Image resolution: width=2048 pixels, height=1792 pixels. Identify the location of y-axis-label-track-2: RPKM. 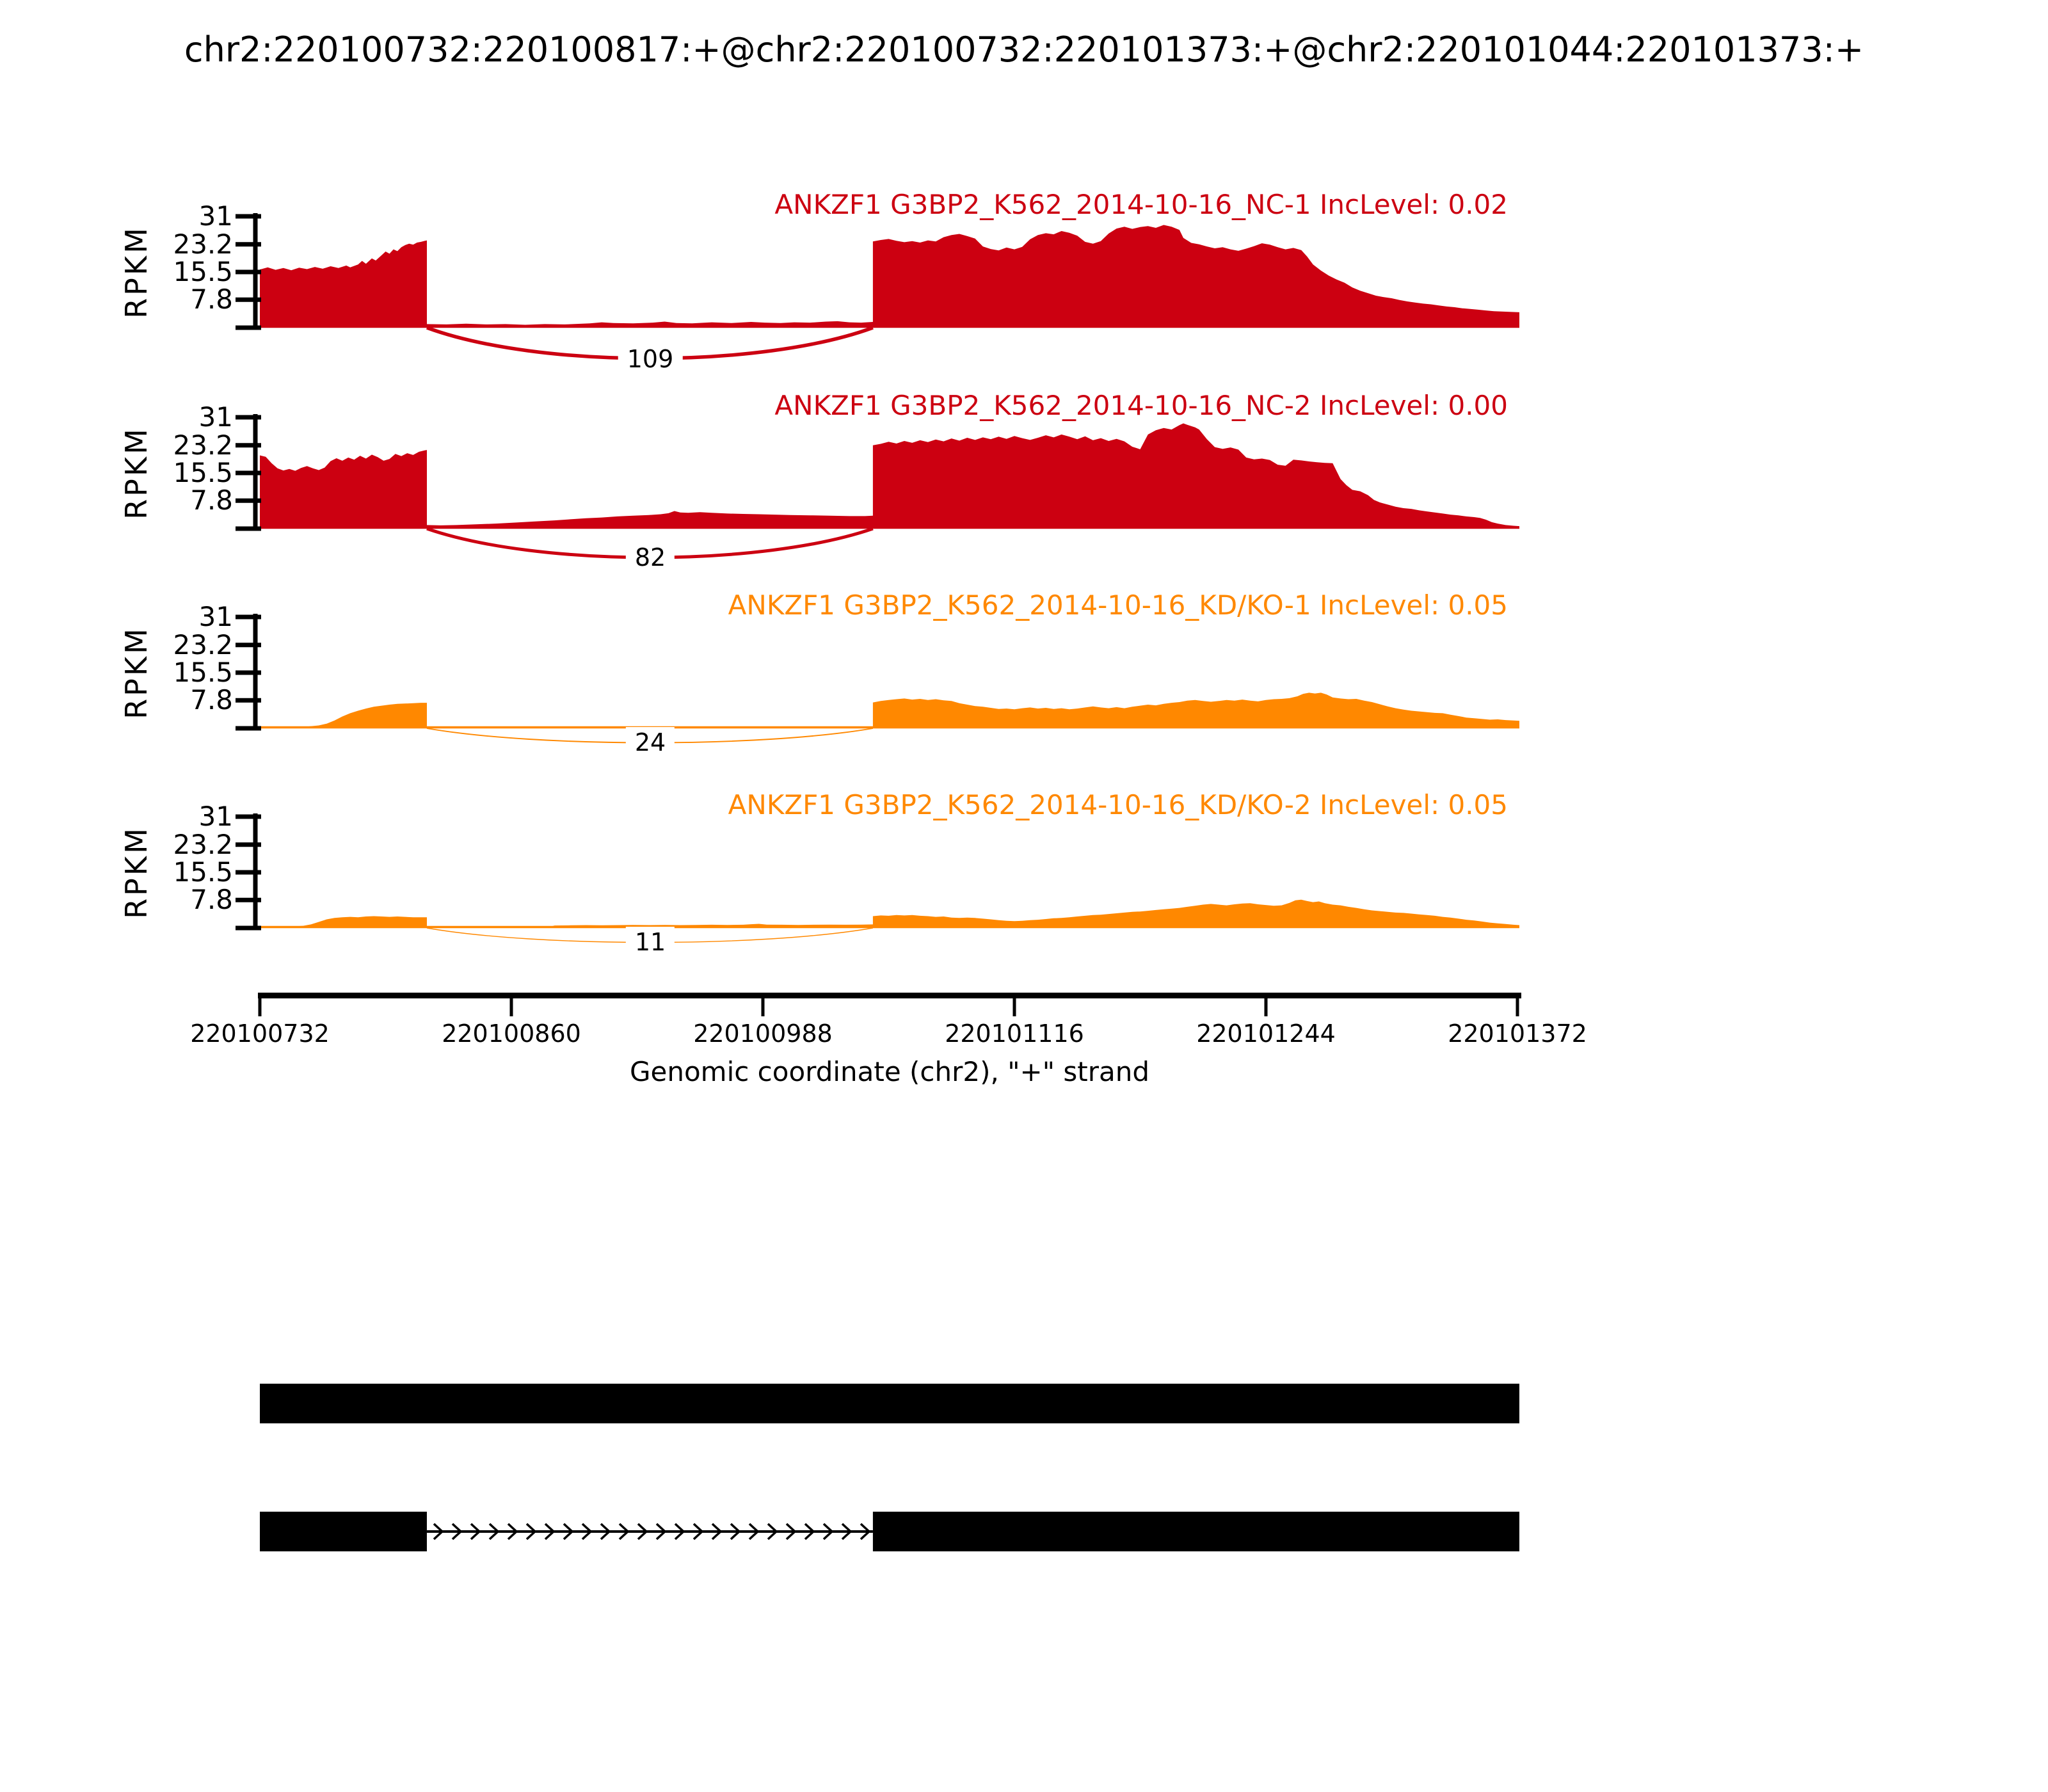
(136, 473).